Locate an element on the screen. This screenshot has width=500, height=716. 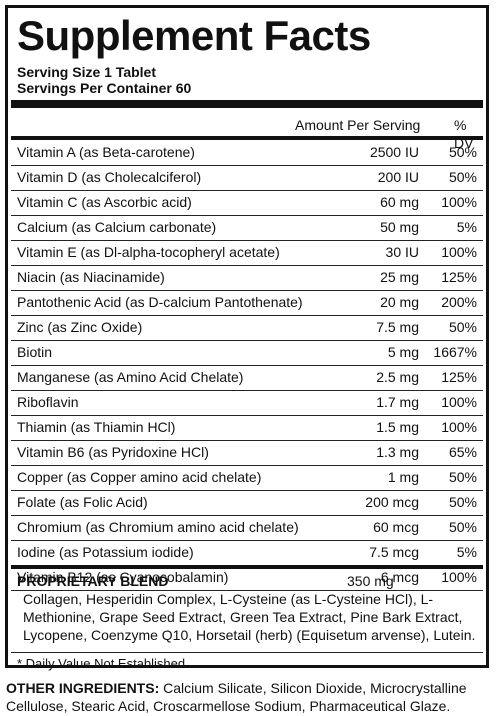
nutrient-row: Niacin (as Niacinamide) 25 mg 125% is located at coordinates (247, 278).